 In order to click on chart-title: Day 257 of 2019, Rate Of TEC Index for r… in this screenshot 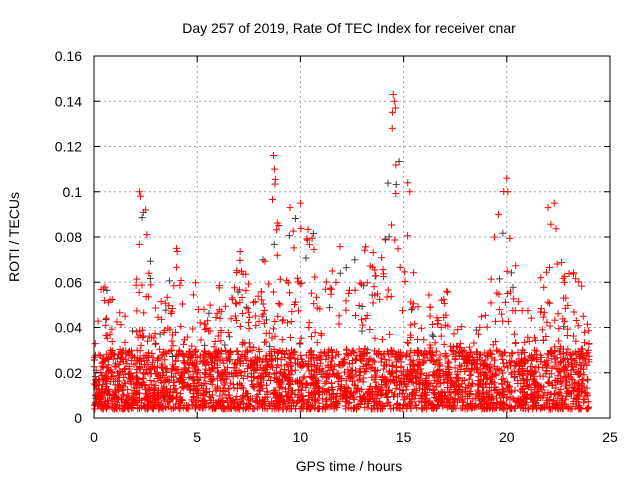, I will do `click(349, 28)`.